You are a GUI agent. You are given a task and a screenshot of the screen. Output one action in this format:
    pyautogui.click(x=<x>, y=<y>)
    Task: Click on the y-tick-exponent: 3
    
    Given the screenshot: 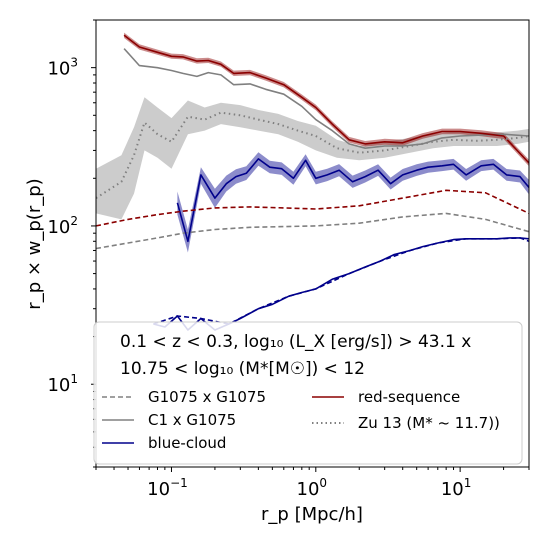 What is the action you would take?
    pyautogui.click(x=74, y=63)
    